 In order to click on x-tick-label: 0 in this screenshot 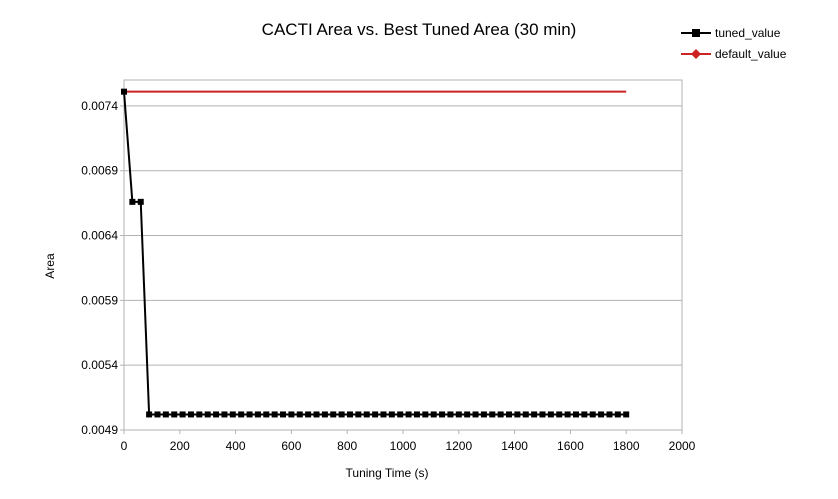, I will do `click(124, 446)`.